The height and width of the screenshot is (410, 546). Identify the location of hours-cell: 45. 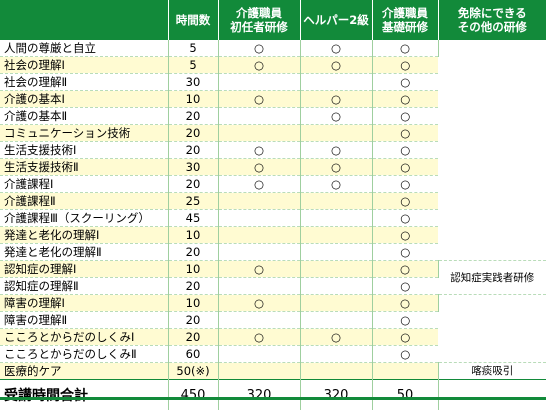
(193, 218).